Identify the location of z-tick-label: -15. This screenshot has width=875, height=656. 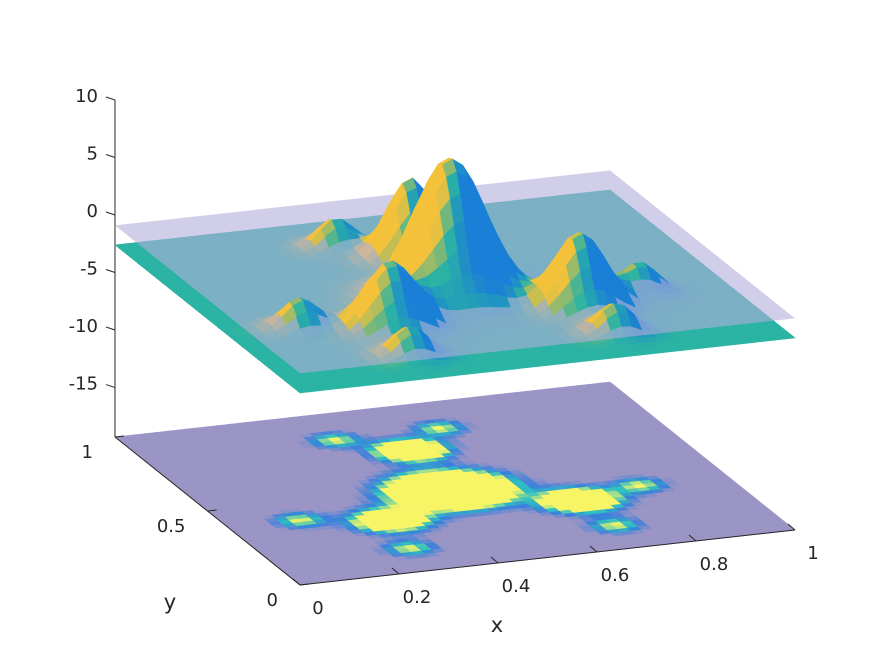
(83, 384).